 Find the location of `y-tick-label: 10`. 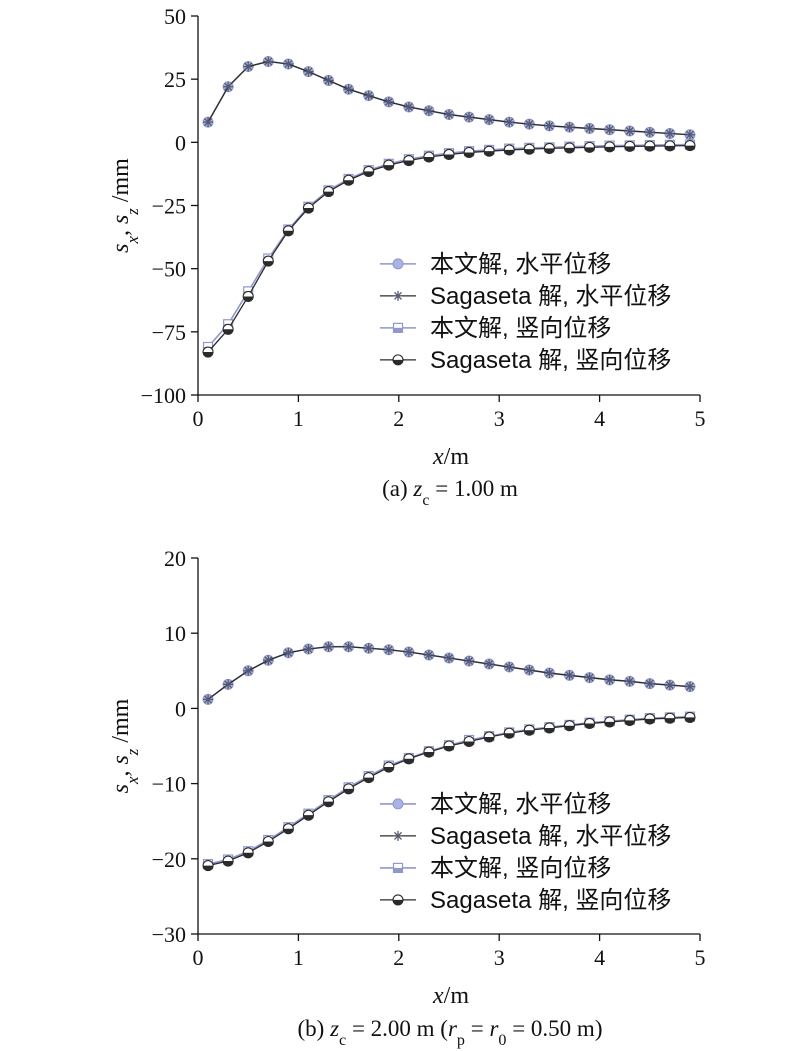

y-tick-label: 10 is located at coordinates (175, 633).